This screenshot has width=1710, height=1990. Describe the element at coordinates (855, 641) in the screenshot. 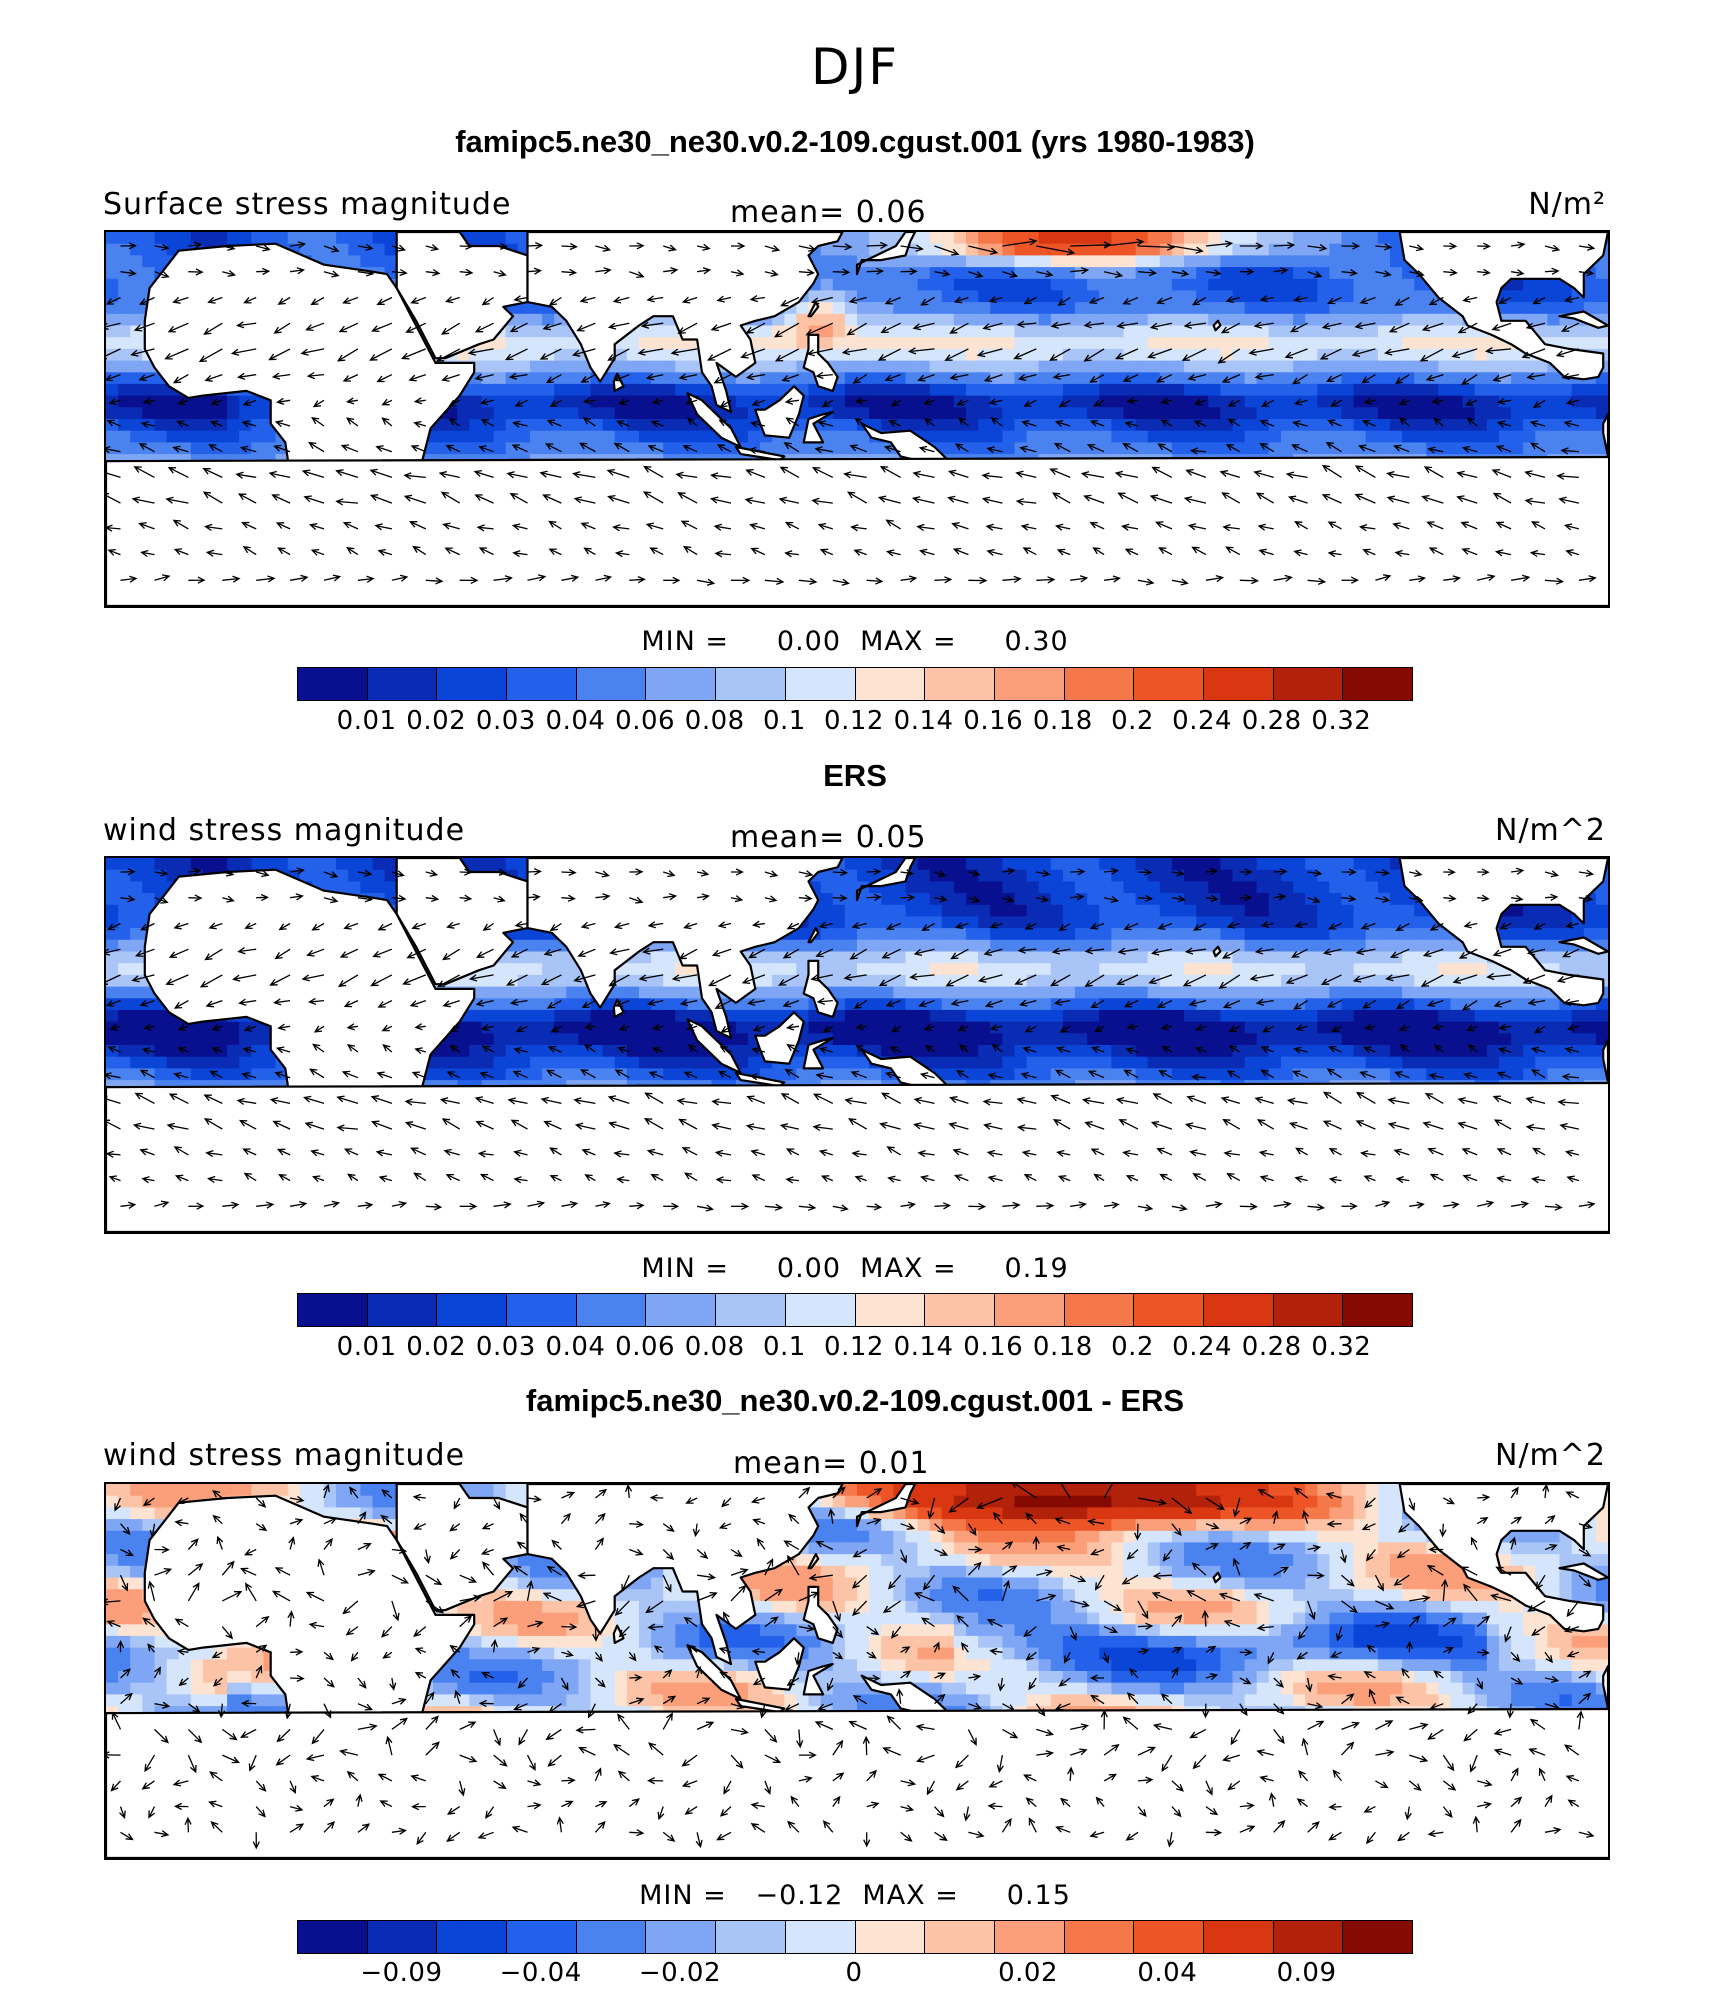

I see `panel-1-minmax: MIN = 0.00 MAX = 0.30` at that location.